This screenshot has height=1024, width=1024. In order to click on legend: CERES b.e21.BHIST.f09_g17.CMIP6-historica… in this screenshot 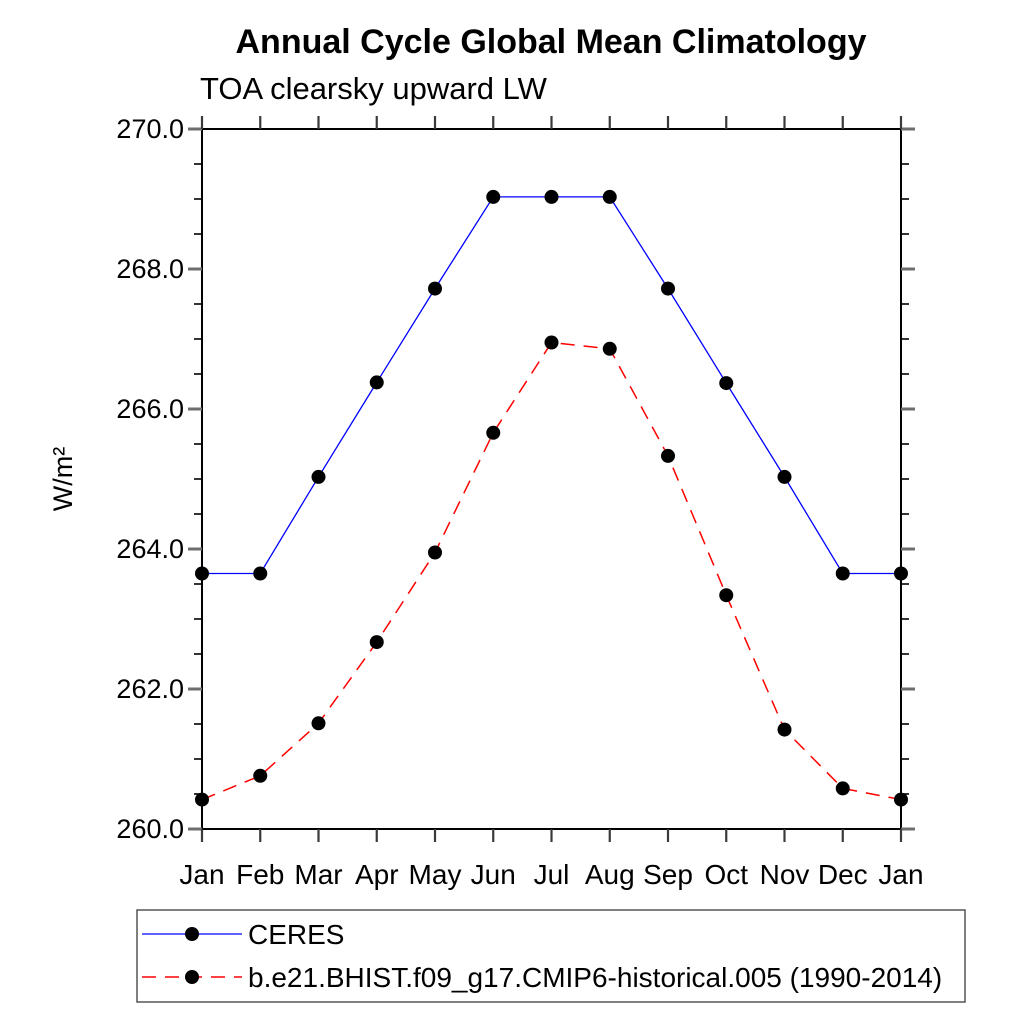, I will do `click(551, 956)`.